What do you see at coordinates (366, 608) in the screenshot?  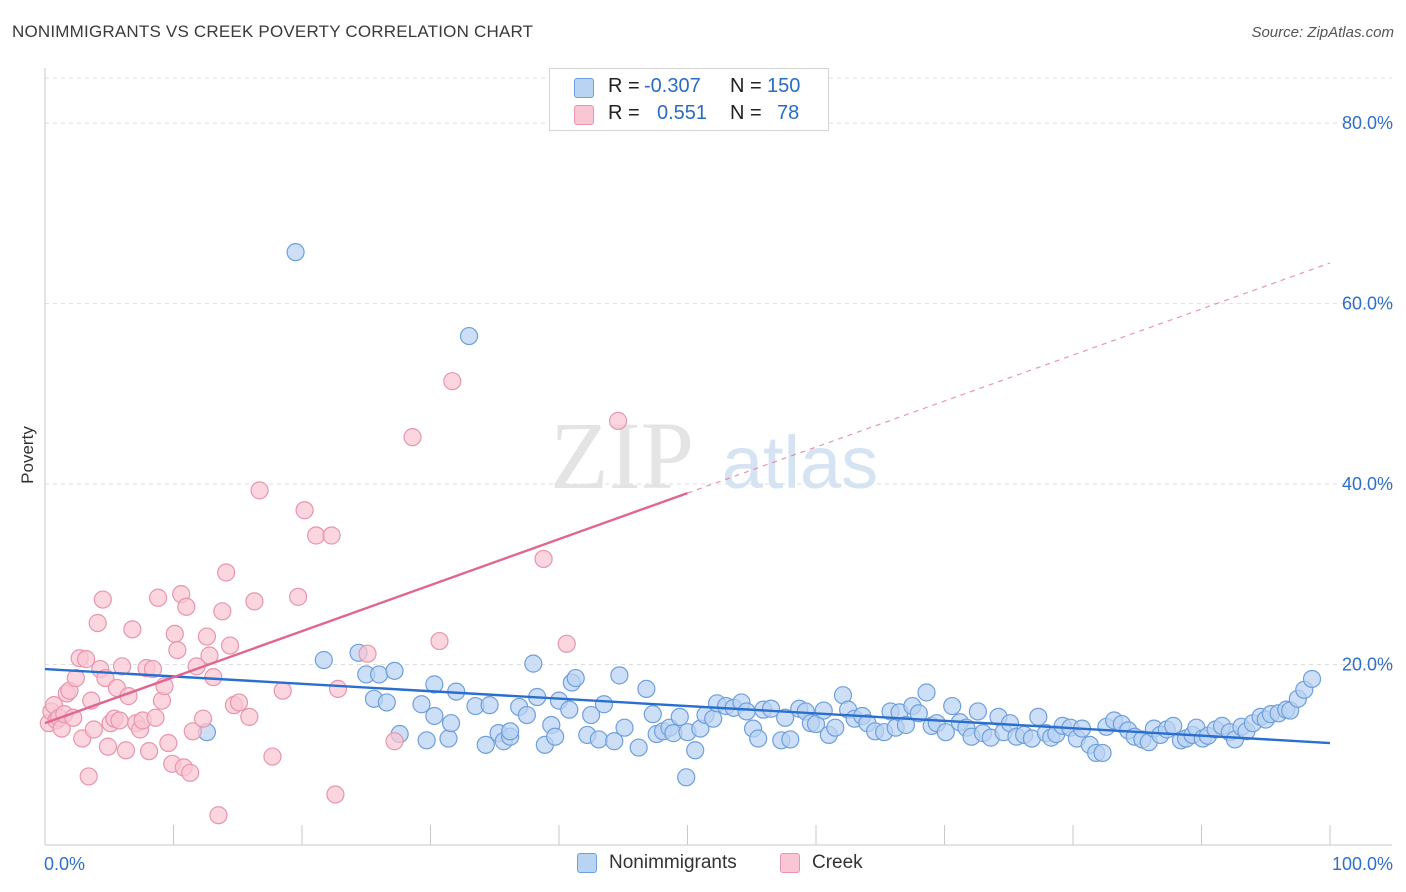 I see `trendline-creek` at bounding box center [366, 608].